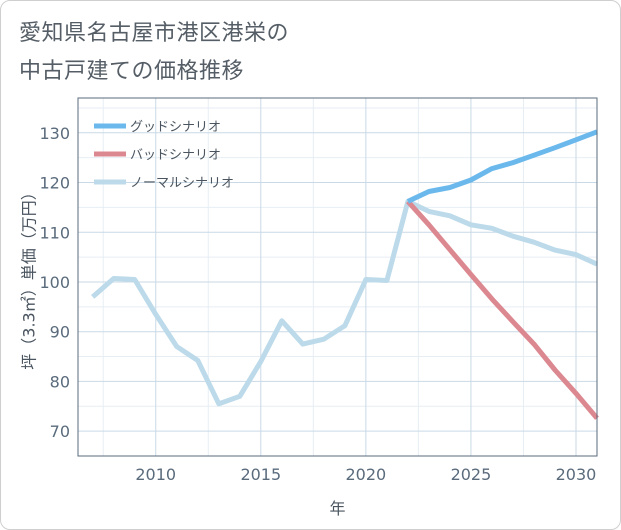  What do you see at coordinates (29, 276) in the screenshot?
I see `y-axis-label: 坪（3.3㎡）単価（万円）` at bounding box center [29, 276].